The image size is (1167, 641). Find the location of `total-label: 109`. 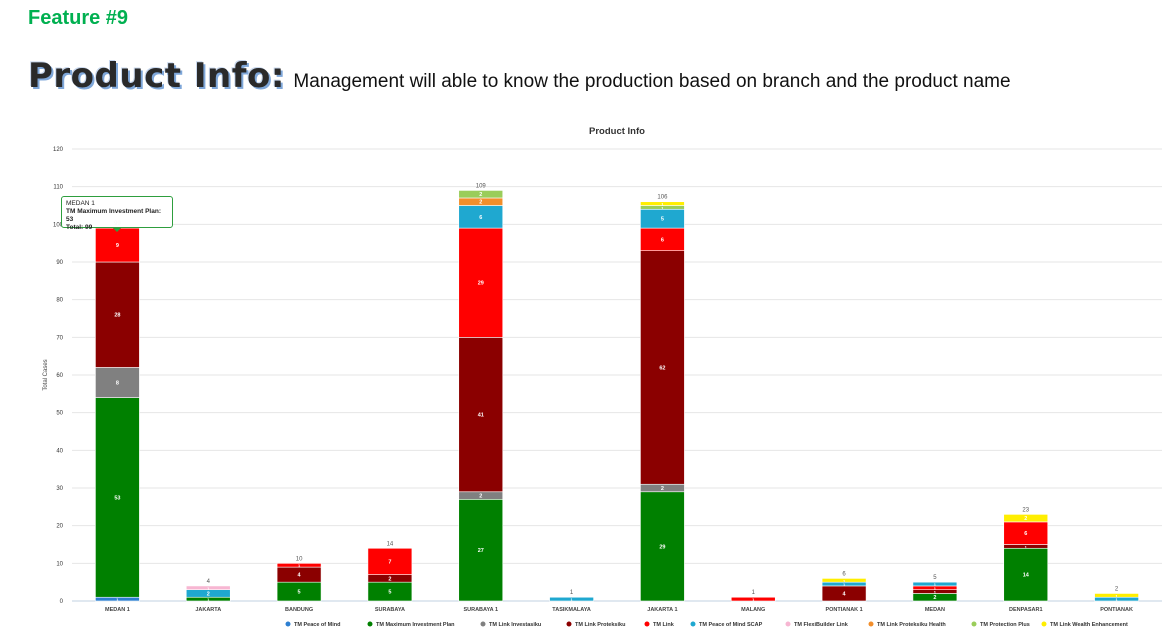

total-label: 109 is located at coordinates (481, 186).